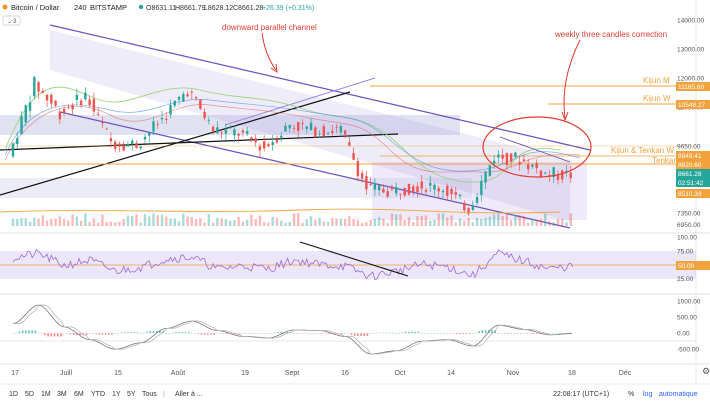  What do you see at coordinates (535, 149) in the screenshot?
I see `correction-trendline` at bounding box center [535, 149].